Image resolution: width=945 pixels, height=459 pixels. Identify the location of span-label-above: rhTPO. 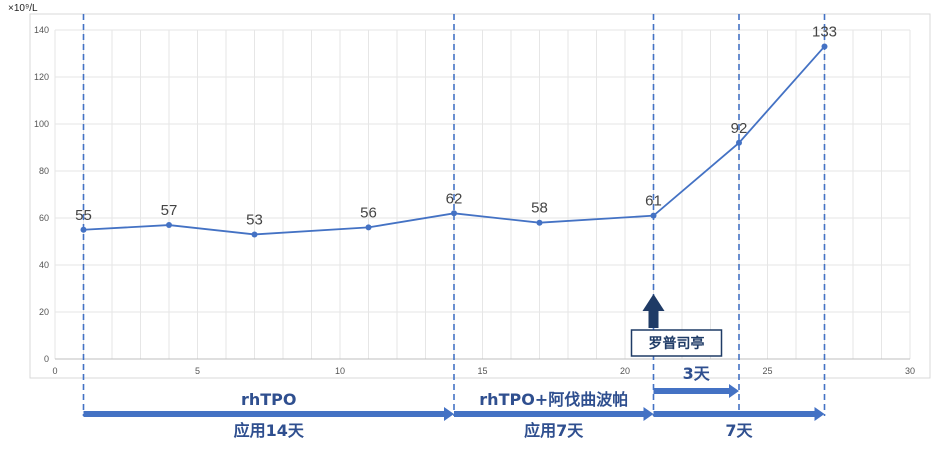
(269, 399).